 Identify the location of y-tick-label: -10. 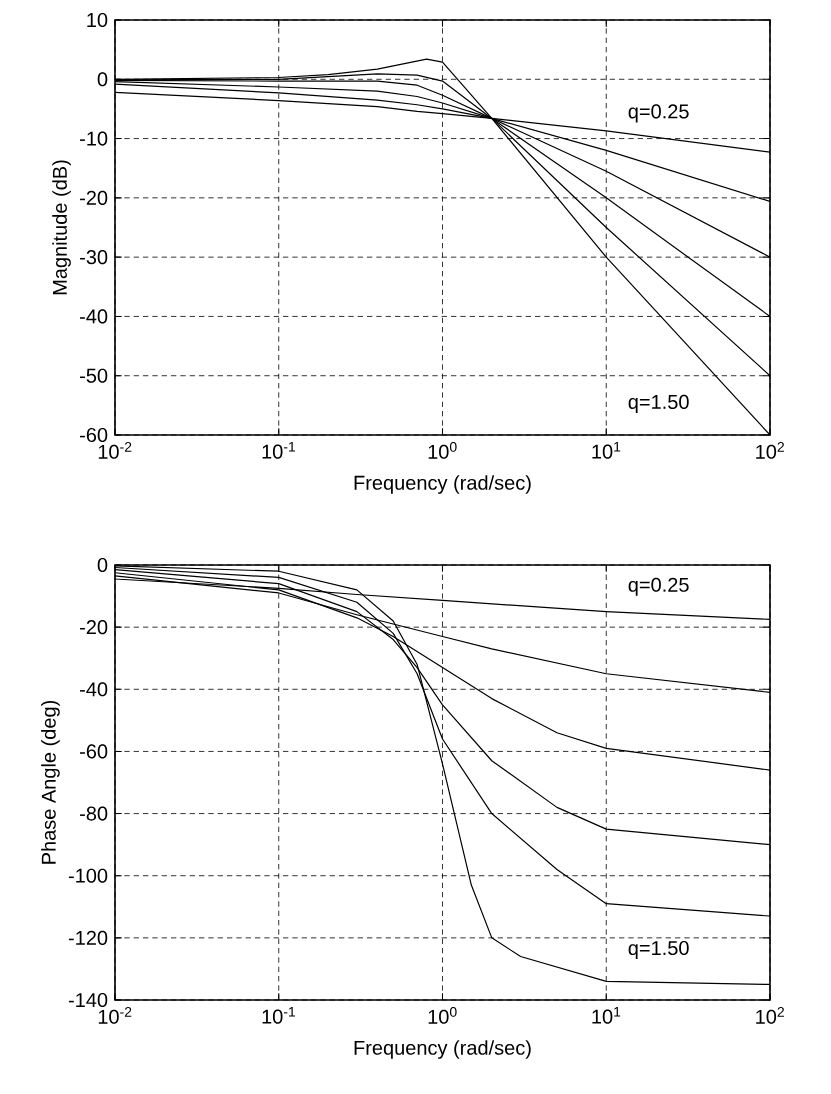
(94, 138).